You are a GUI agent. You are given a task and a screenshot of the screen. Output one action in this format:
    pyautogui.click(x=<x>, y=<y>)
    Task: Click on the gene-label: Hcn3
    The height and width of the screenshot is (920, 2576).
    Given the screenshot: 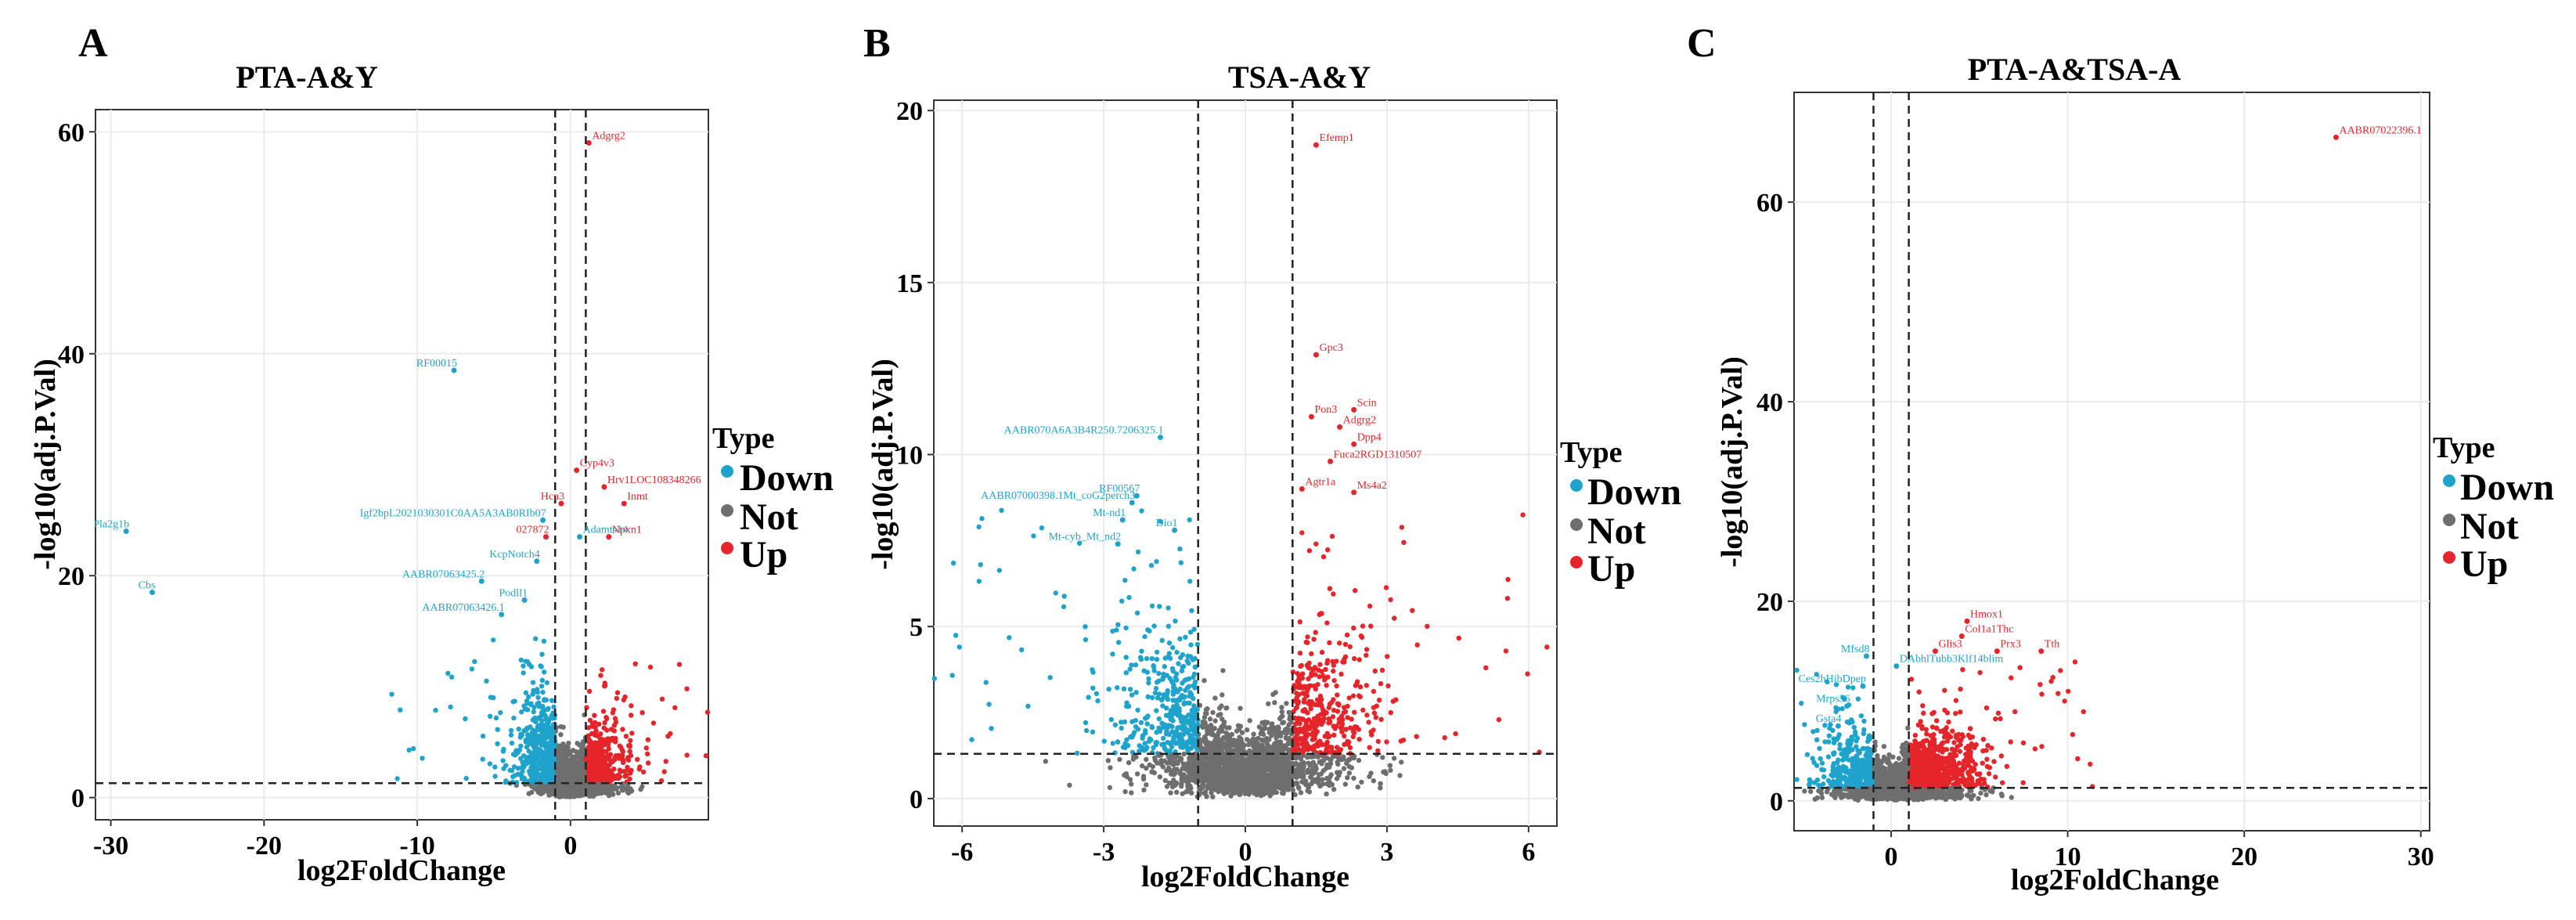 What is the action you would take?
    pyautogui.click(x=552, y=497)
    